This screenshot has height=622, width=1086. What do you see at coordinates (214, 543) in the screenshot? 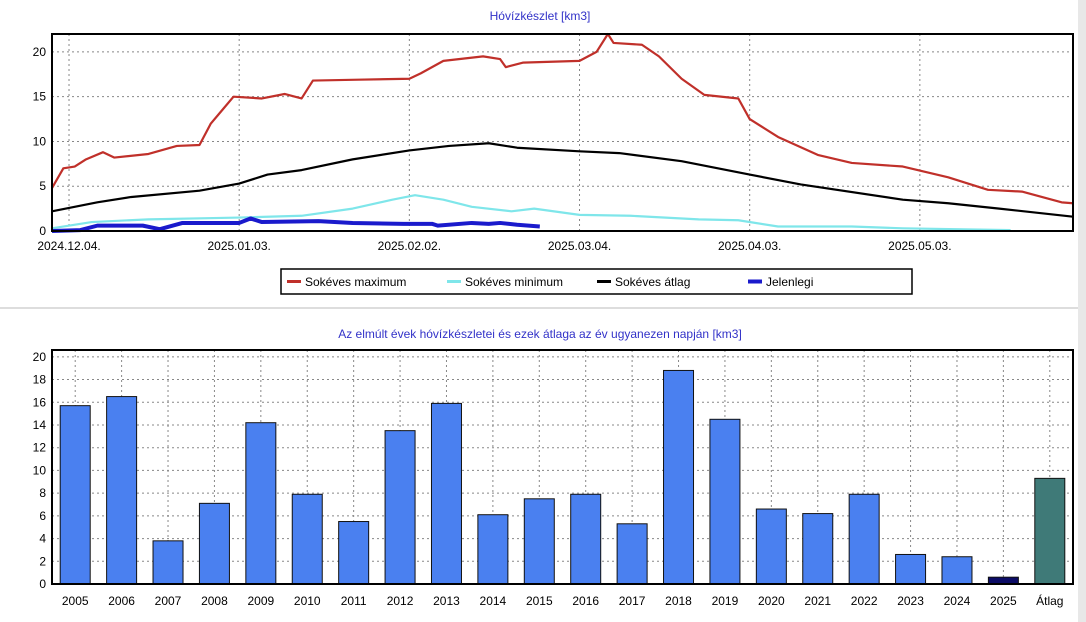
I see `bar-2008` at bounding box center [214, 543].